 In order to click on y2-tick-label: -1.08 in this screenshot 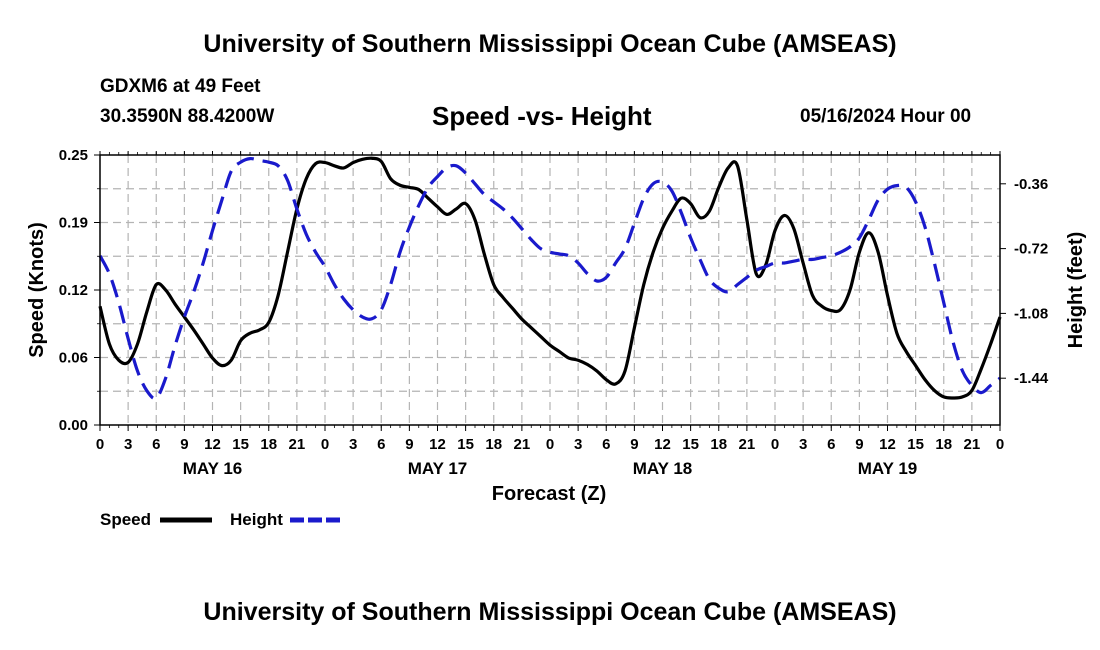, I will do `click(1031, 313)`.